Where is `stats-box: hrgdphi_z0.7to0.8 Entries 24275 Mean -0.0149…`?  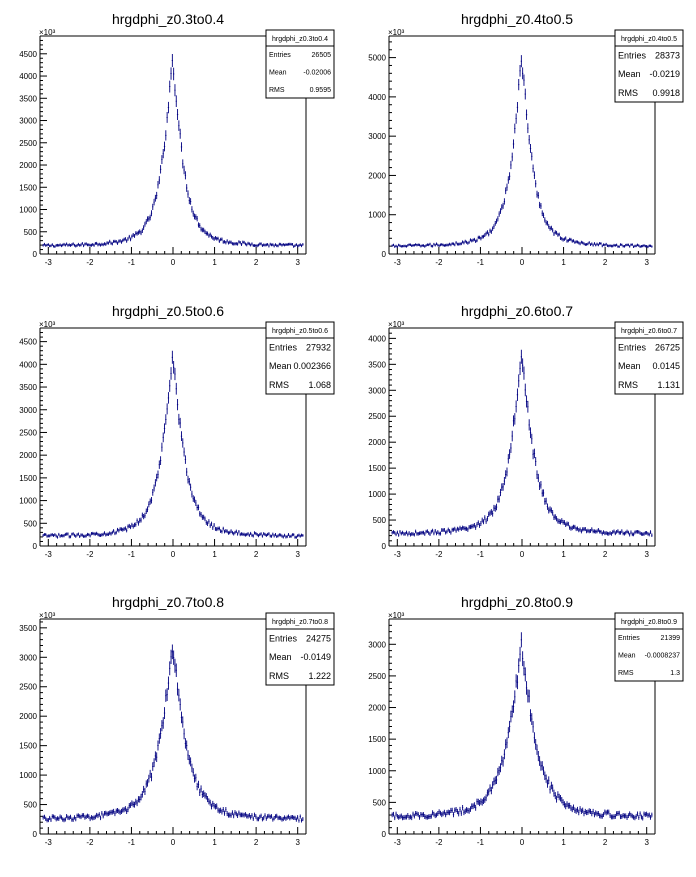
stats-box: hrgdphi_z0.7to0.8 Entries 24275 Mean -0.0149… is located at coordinates (300, 649).